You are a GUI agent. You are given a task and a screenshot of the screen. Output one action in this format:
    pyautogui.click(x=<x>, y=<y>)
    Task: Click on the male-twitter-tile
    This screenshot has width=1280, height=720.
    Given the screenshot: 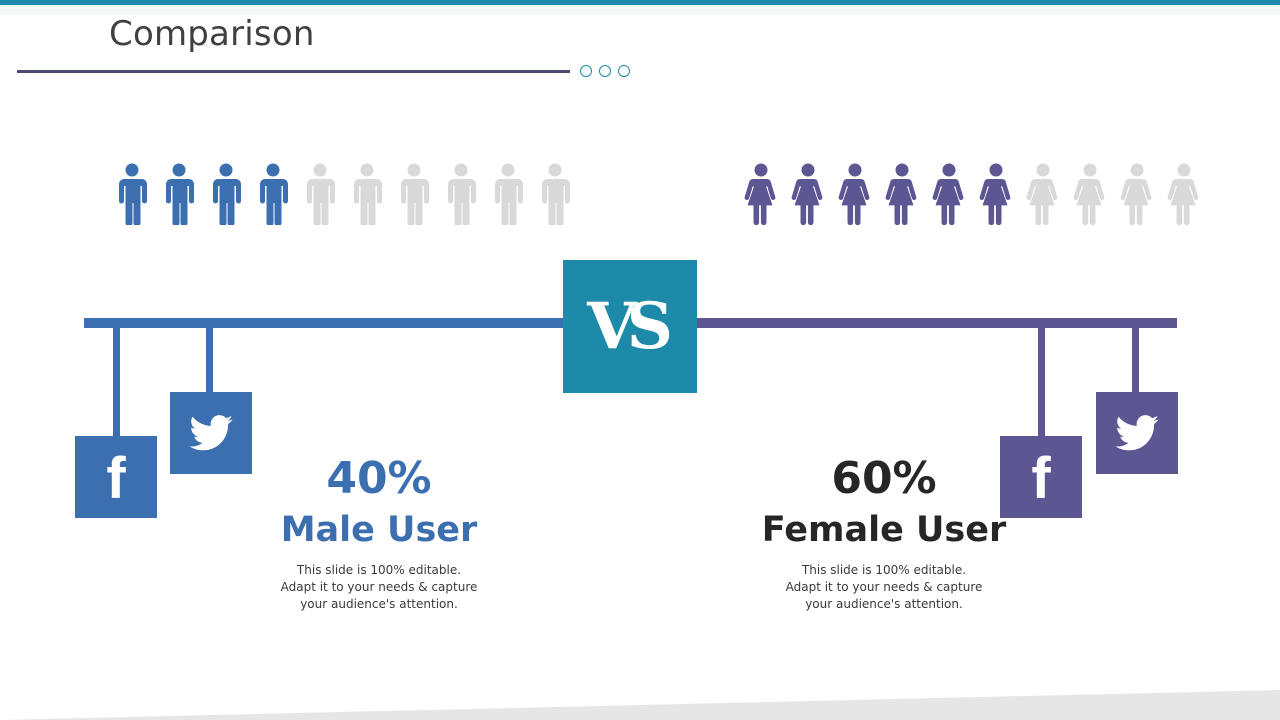 What is the action you would take?
    pyautogui.click(x=211, y=433)
    